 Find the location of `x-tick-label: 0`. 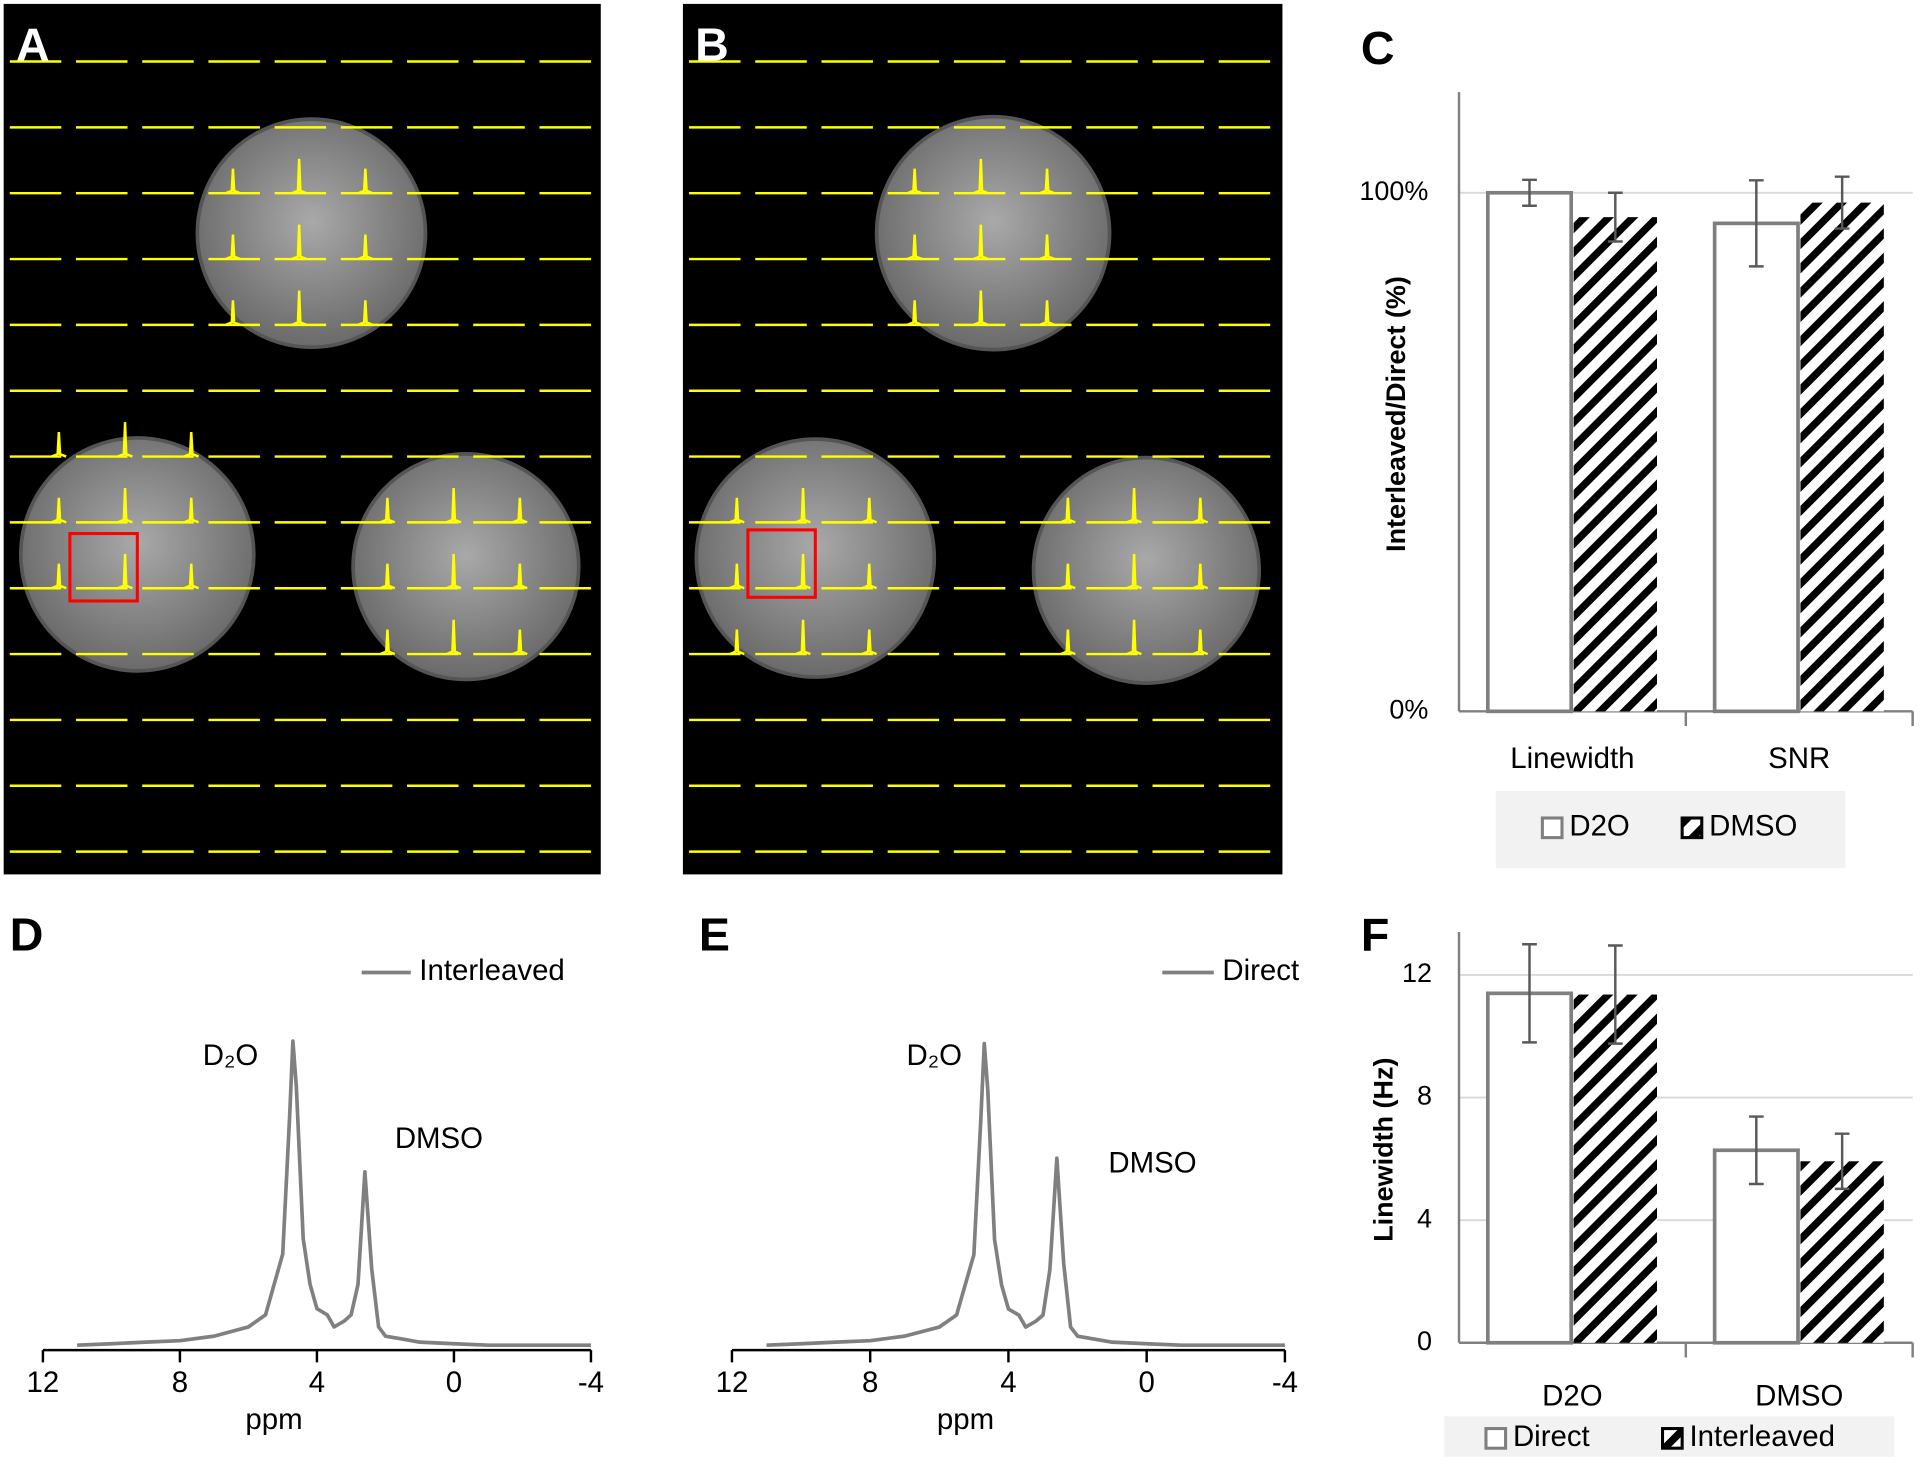

x-tick-label: 0 is located at coordinates (454, 1382).